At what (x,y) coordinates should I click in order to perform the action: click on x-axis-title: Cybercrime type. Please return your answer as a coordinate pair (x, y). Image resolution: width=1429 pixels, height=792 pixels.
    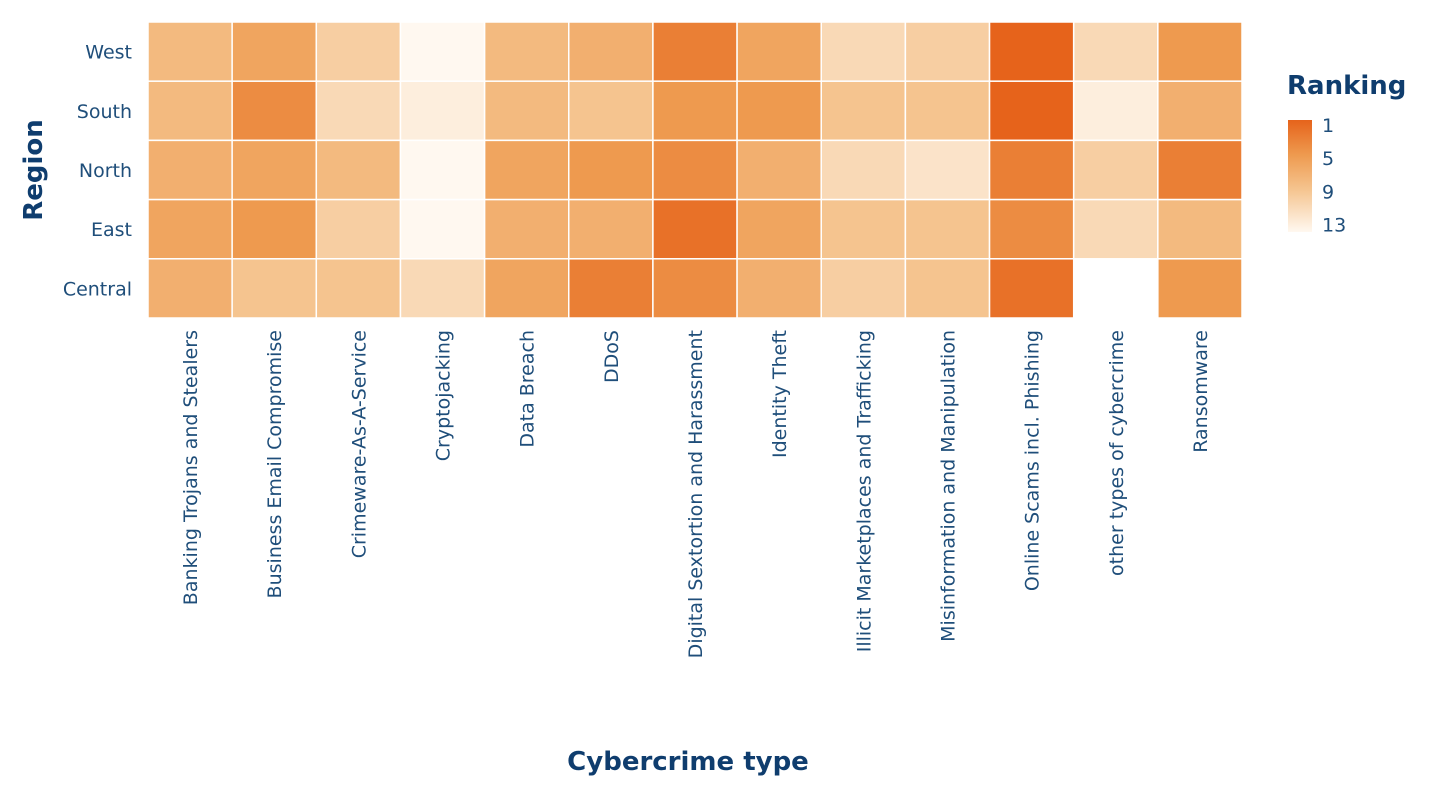
    Looking at the image, I should click on (688, 762).